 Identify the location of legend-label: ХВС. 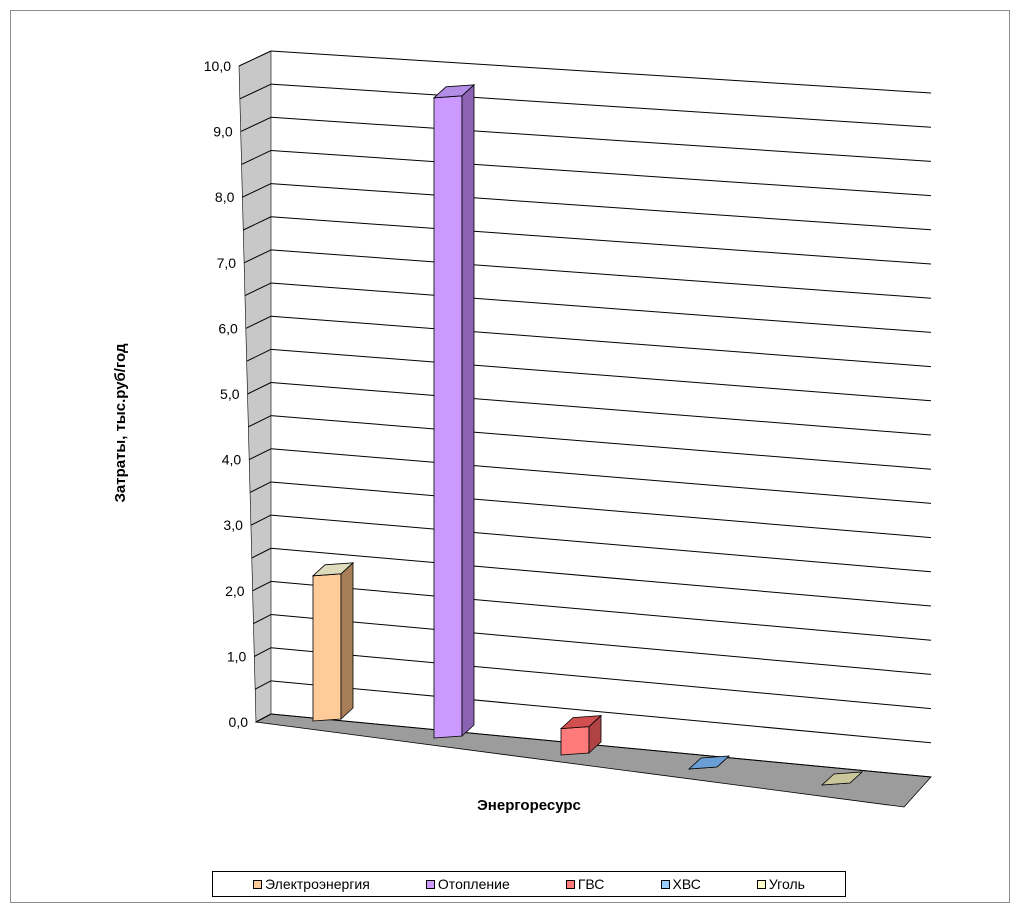
(686, 884).